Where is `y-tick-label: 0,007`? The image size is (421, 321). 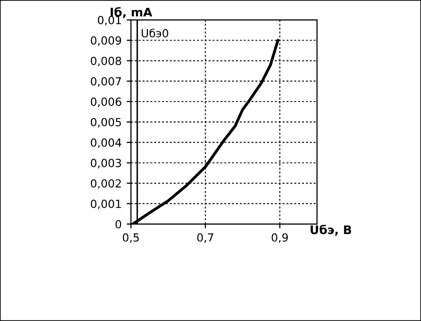
y-tick-label: 0,007 is located at coordinates (105, 82).